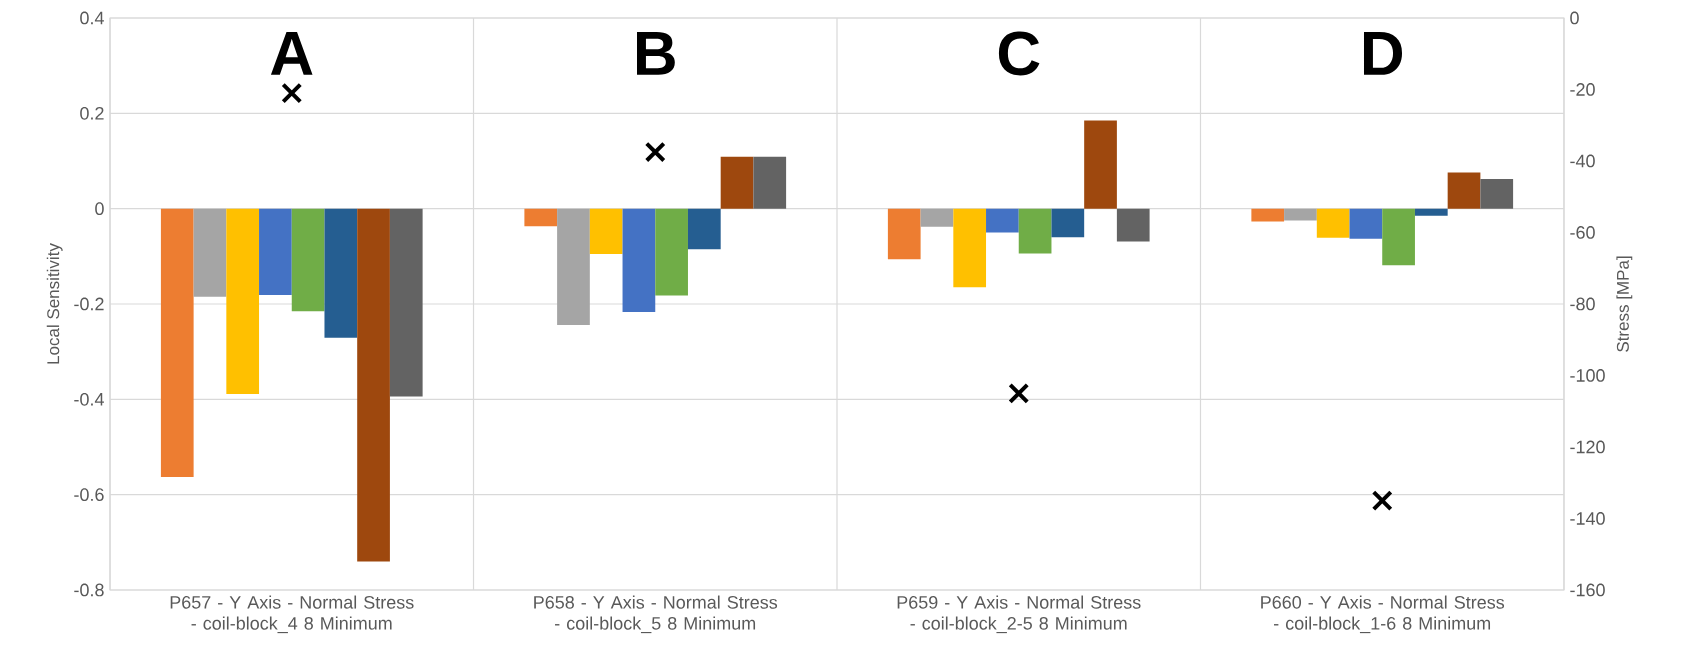 The width and height of the screenshot is (1681, 655). Describe the element at coordinates (1383, 53) in the screenshot. I see `annotation: D` at that location.